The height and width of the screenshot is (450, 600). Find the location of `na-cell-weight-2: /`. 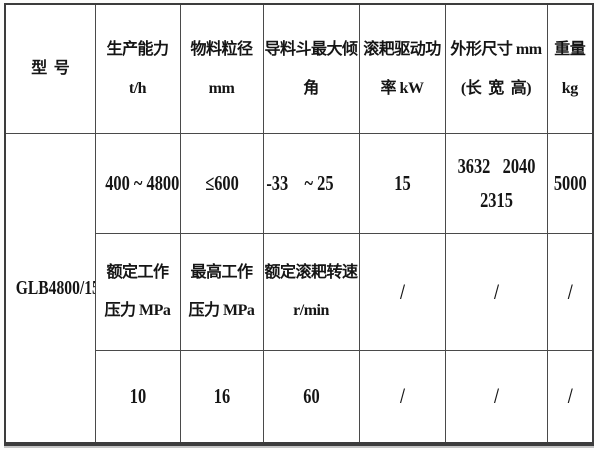

na-cell-weight-2: / is located at coordinates (570, 397).